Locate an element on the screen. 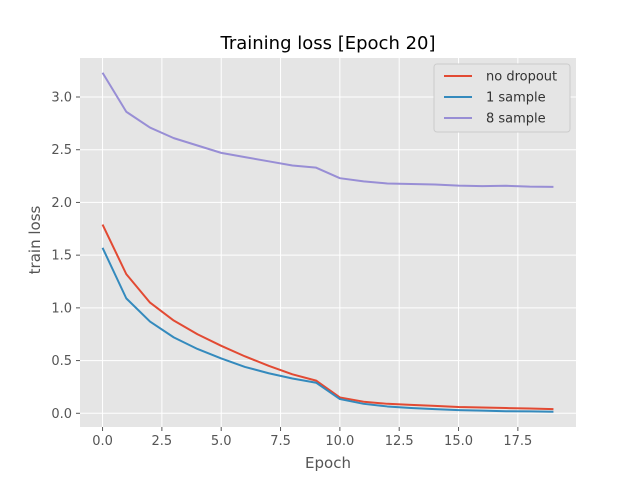 This screenshot has width=640, height=480. y-tick-label: 0.5 is located at coordinates (61, 361).